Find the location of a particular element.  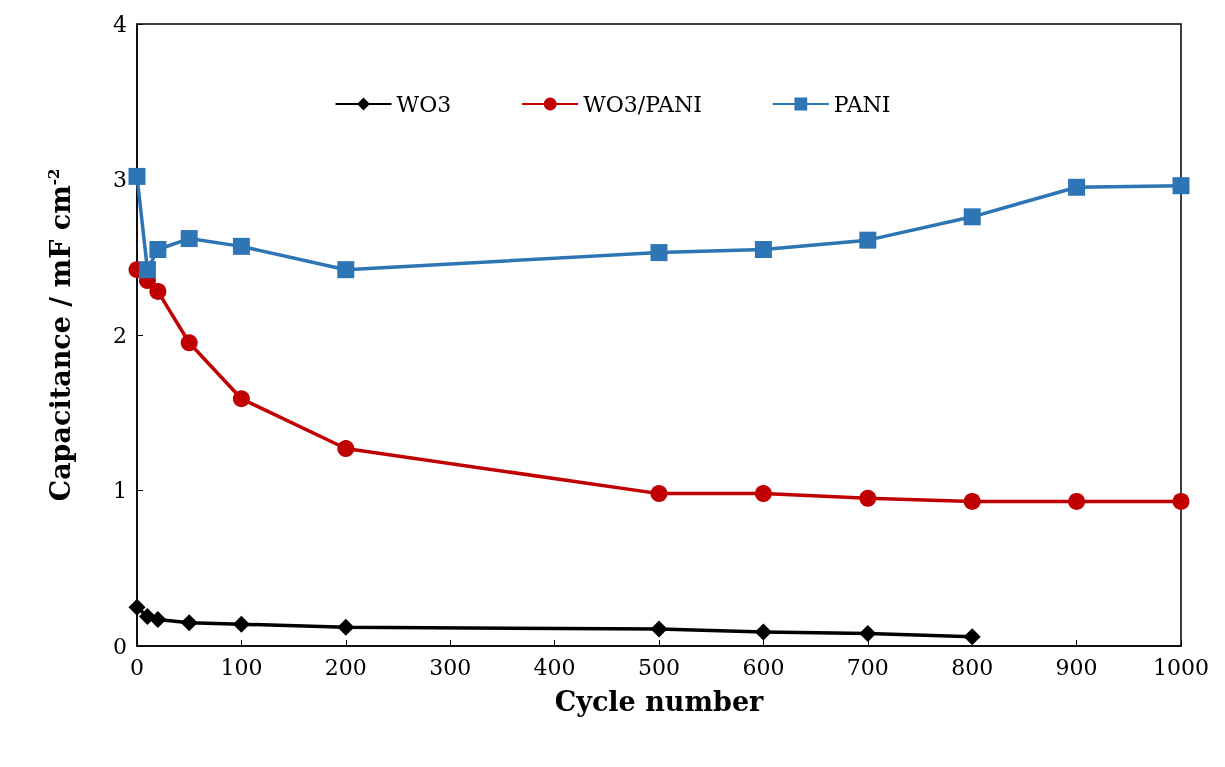

y-tick-label: 0 is located at coordinates (120, 646).